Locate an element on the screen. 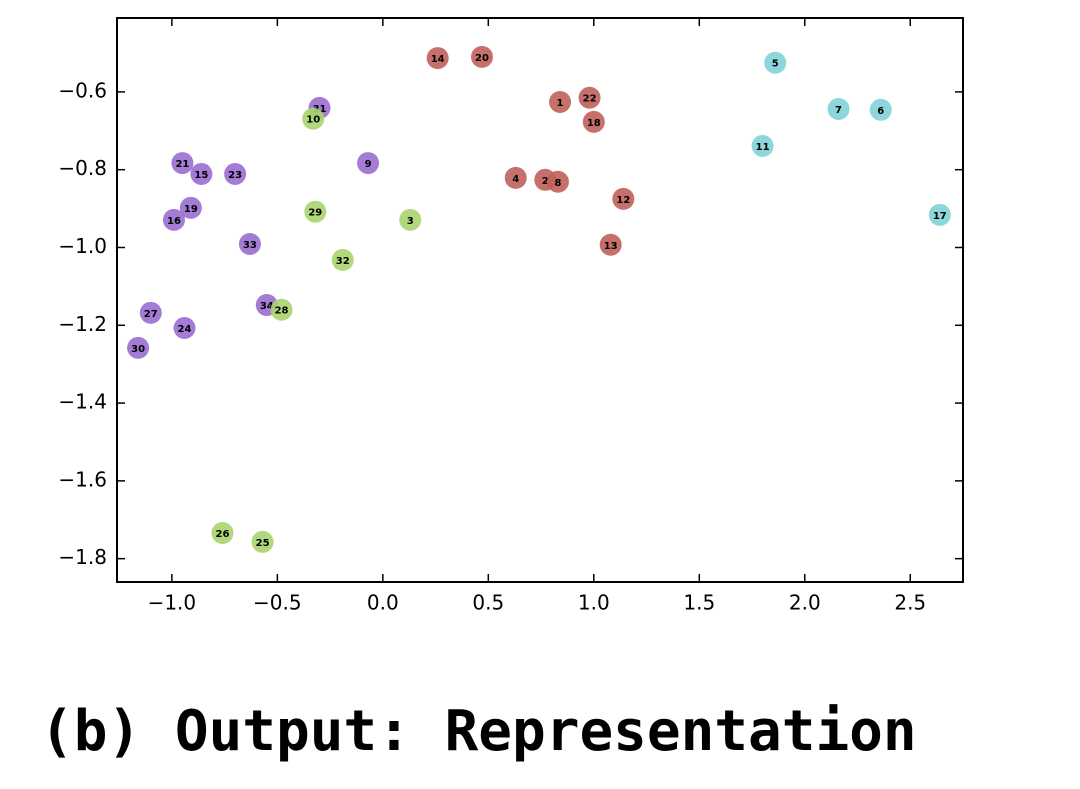  y-tick-label: −1.4 is located at coordinates (82, 402).